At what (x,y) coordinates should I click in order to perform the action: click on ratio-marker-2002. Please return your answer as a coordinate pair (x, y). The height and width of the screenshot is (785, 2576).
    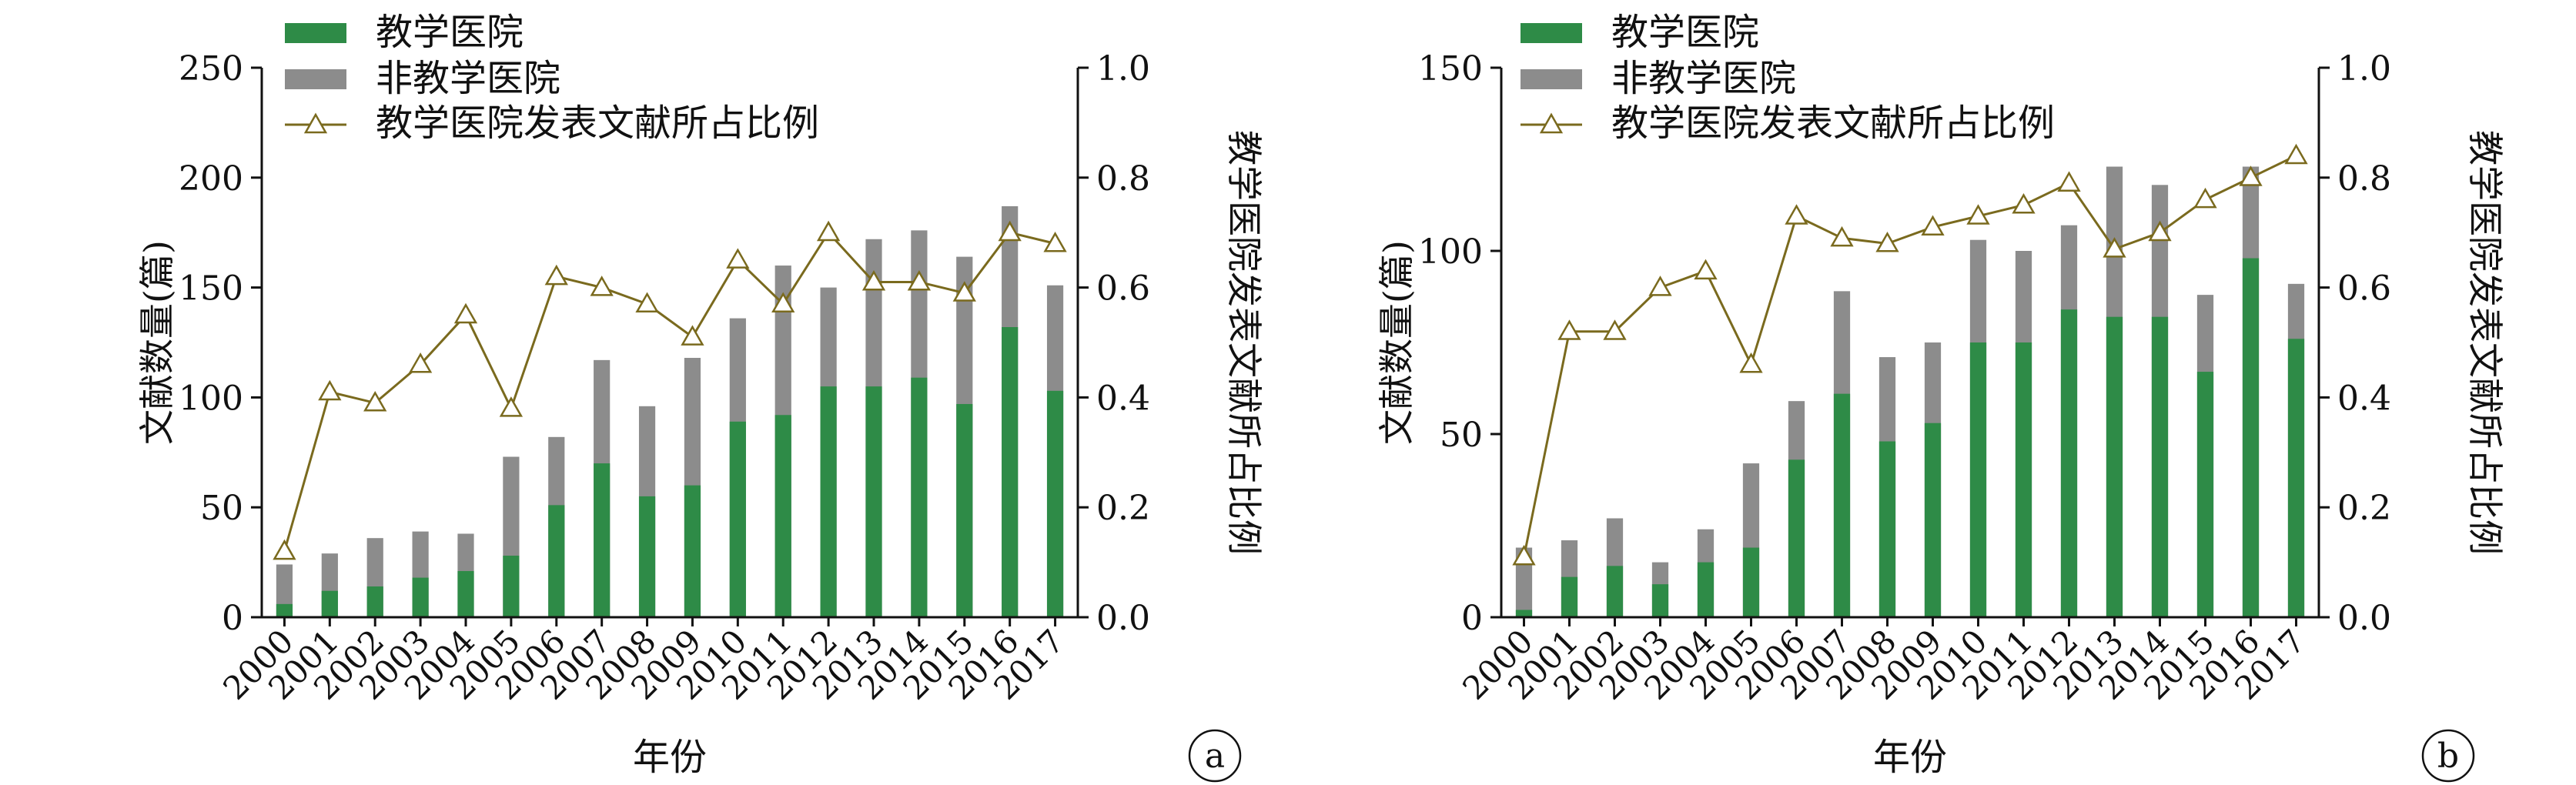
    Looking at the image, I should click on (1615, 329).